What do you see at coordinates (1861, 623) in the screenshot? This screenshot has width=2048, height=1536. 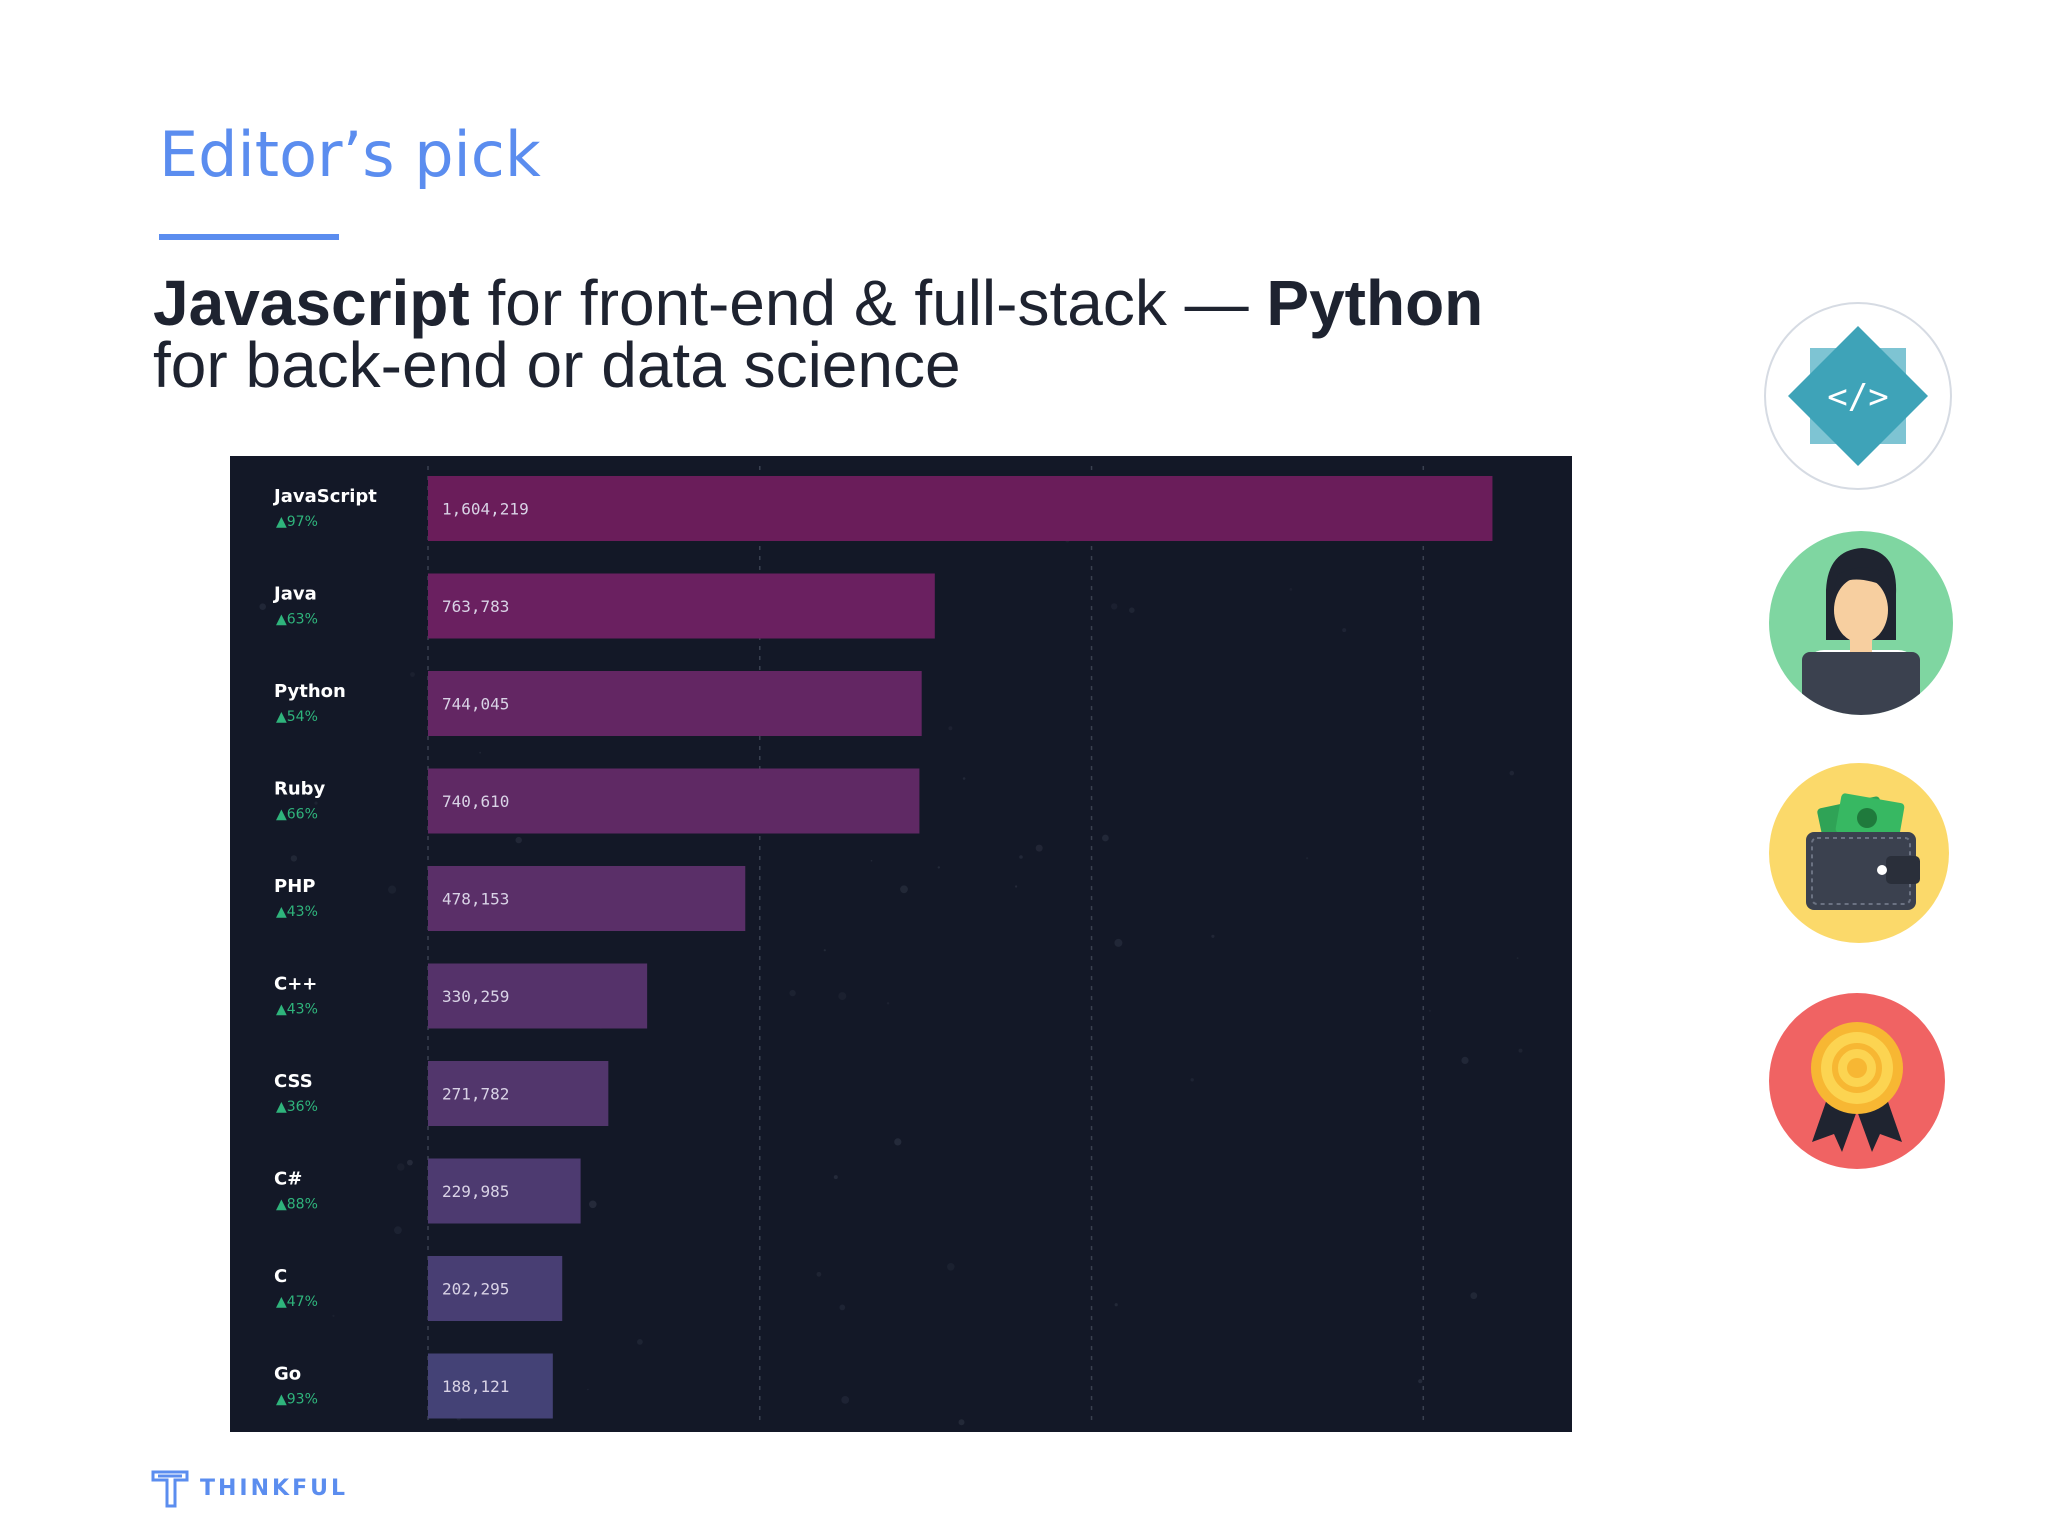 I see `developer-icon` at bounding box center [1861, 623].